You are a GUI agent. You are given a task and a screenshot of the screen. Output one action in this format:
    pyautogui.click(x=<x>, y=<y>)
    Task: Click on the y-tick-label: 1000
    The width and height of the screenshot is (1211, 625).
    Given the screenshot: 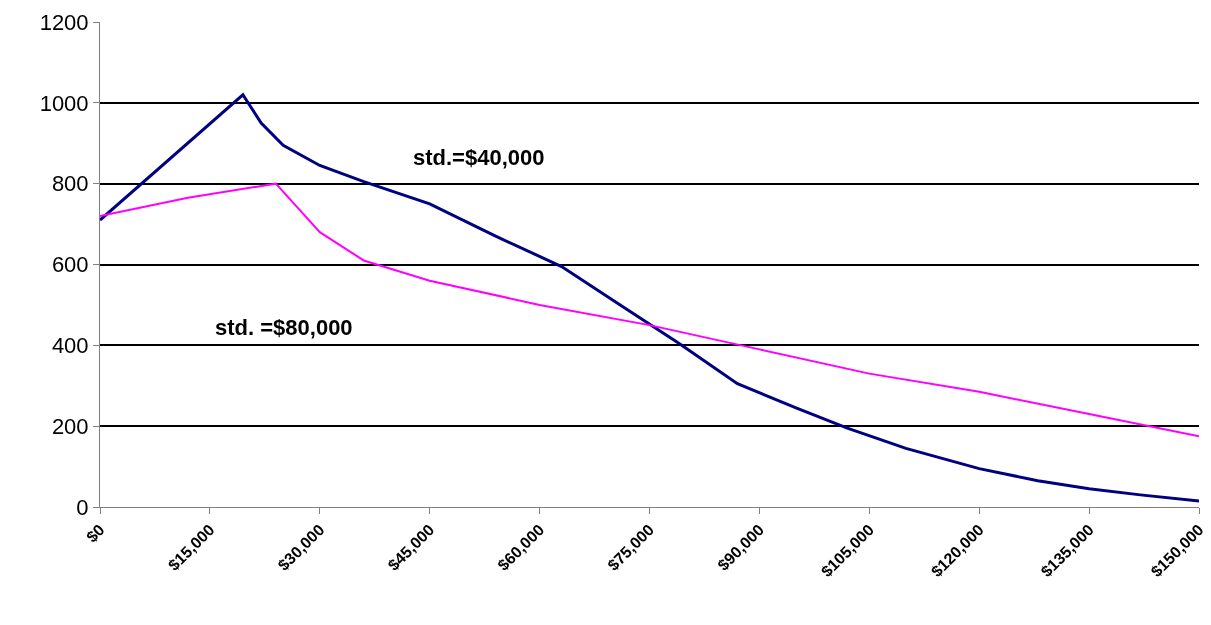 What is the action you would take?
    pyautogui.click(x=64, y=103)
    